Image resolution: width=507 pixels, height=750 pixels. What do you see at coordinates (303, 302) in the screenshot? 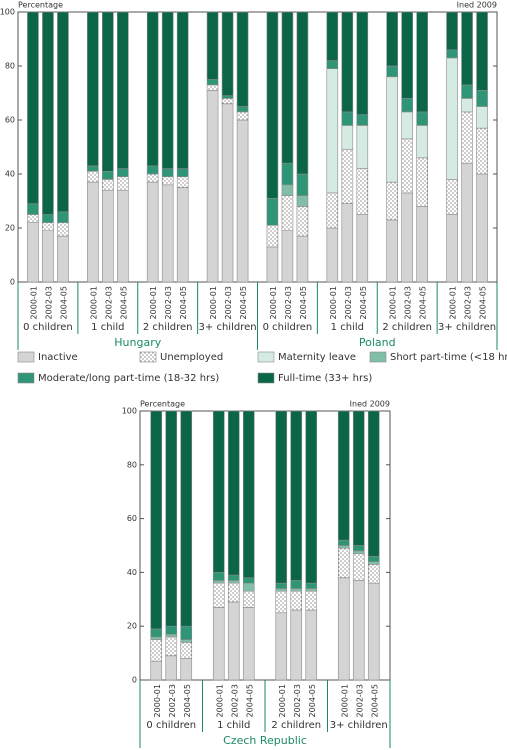
I see `x-tick-label: 2004-05` at bounding box center [303, 302].